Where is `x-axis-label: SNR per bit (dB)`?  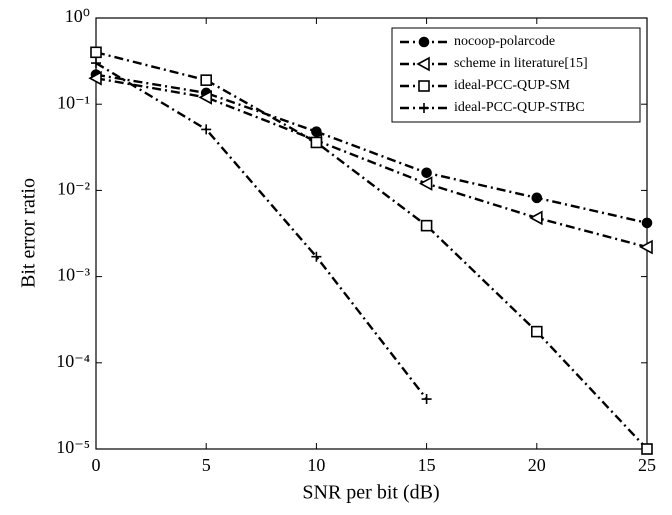
x-axis-label: SNR per bit (dB) is located at coordinates (370, 493).